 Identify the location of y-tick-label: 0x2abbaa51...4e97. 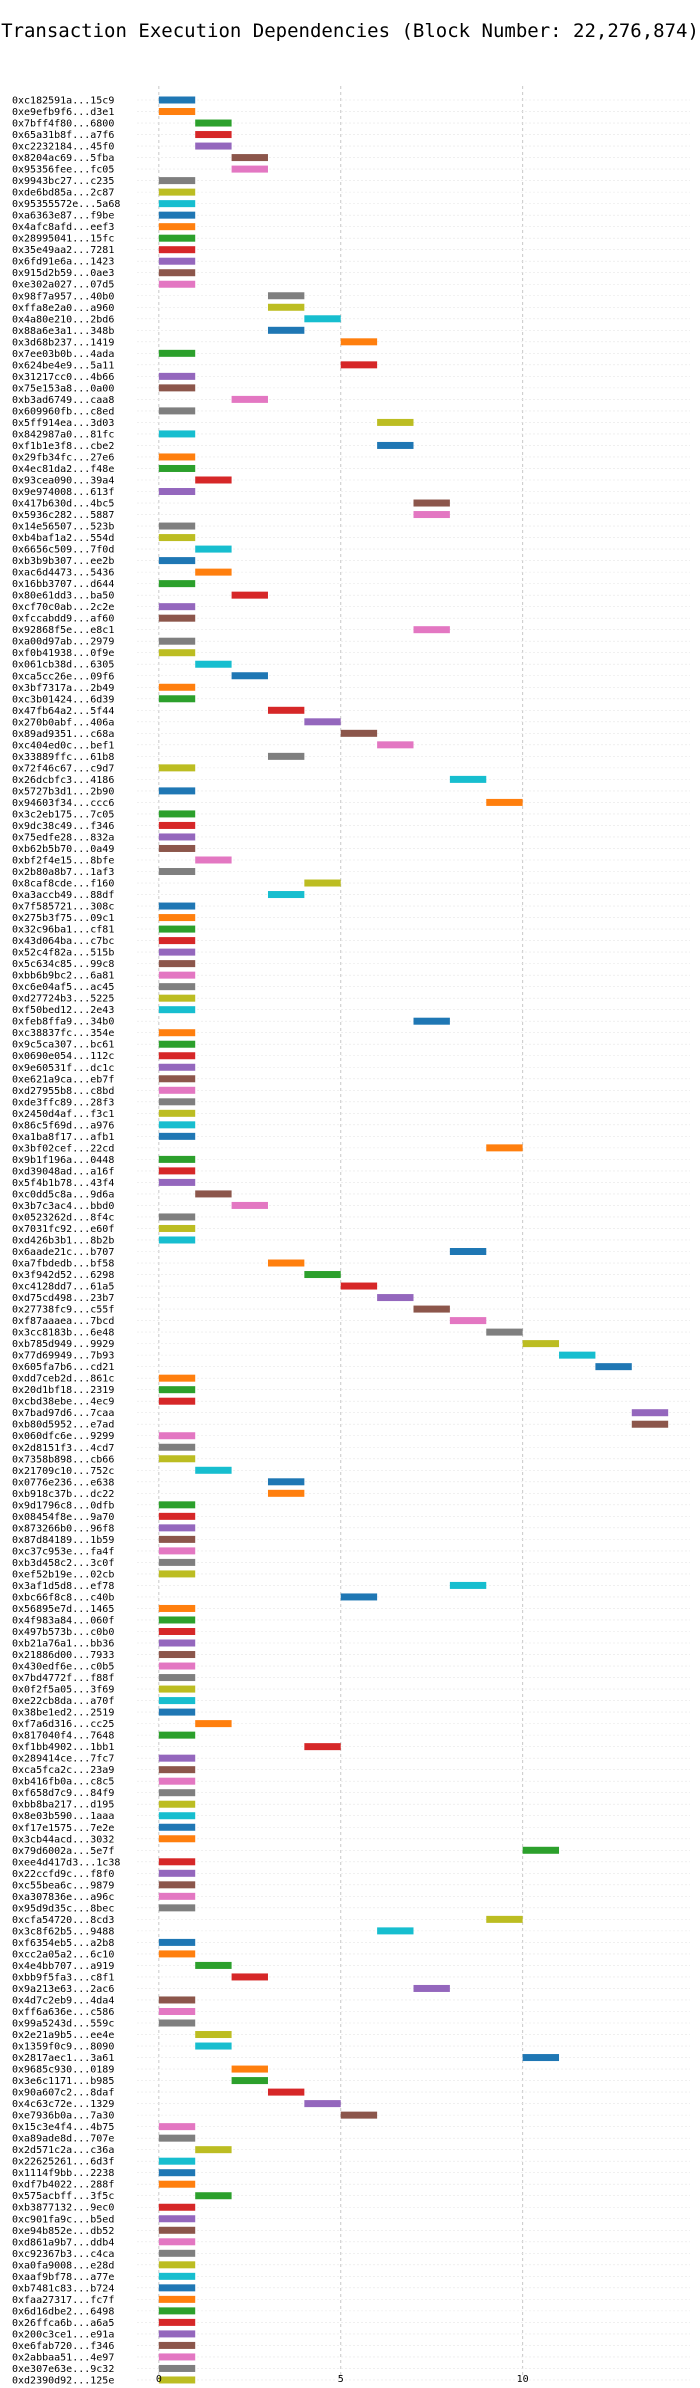
(63, 2357).